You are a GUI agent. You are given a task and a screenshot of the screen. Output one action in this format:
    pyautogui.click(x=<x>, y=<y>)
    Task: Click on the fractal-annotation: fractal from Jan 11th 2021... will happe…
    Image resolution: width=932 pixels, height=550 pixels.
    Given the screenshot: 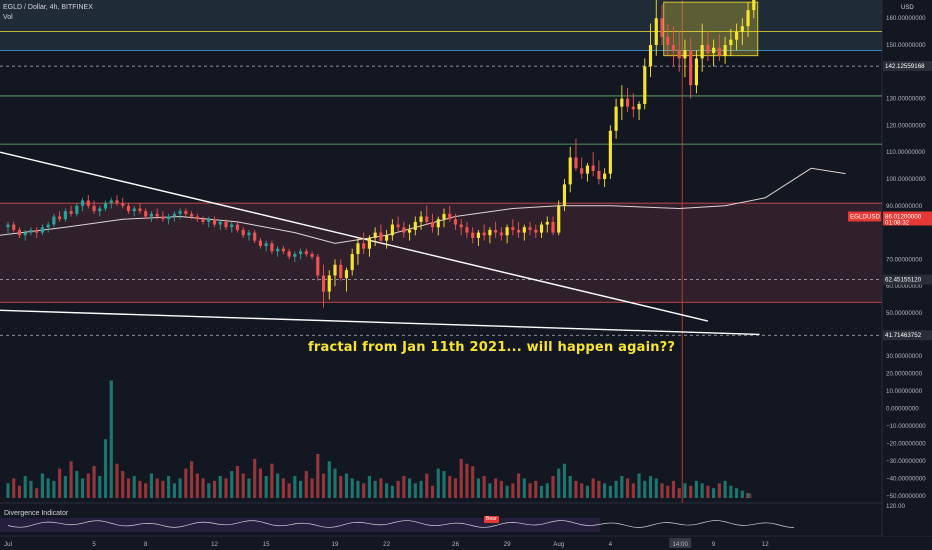 What is the action you would take?
    pyautogui.click(x=492, y=347)
    